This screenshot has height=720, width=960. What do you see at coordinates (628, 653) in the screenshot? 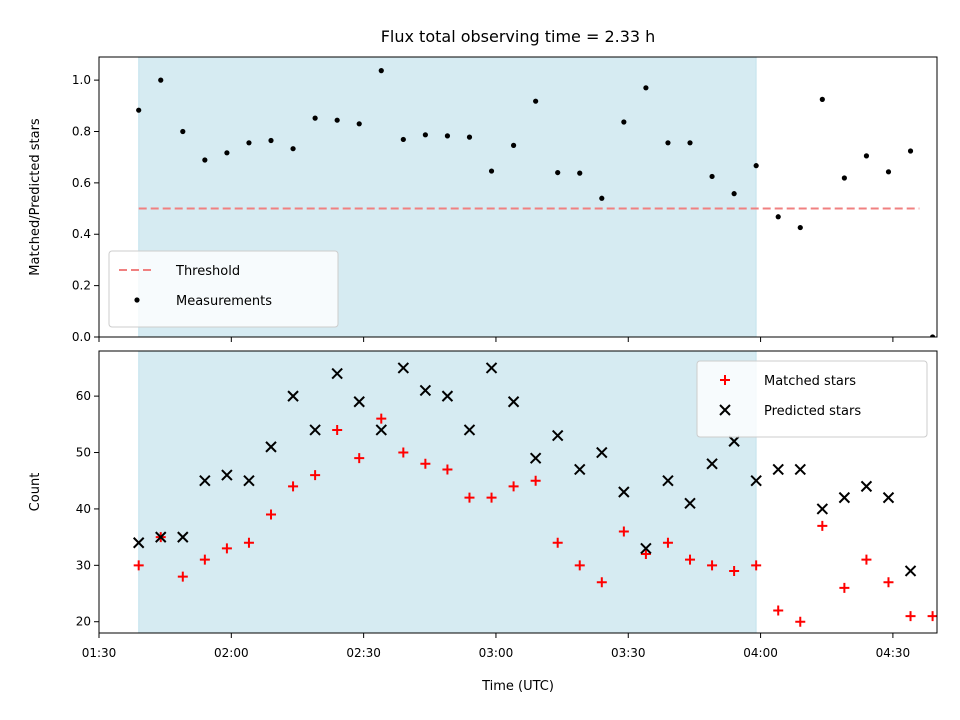
I see `x-tick-label: 03:30` at bounding box center [628, 653].